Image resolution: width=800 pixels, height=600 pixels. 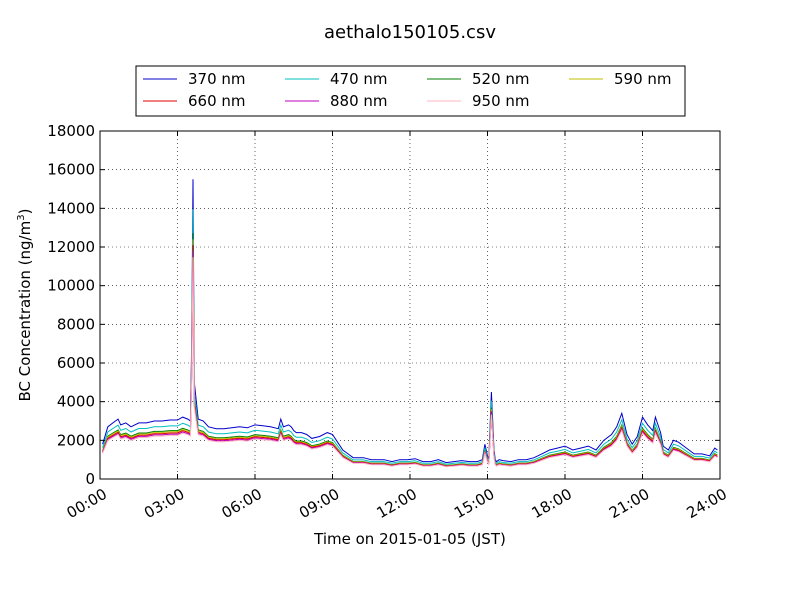 I want to click on x-tick-label: 03:00, so click(x=164, y=503).